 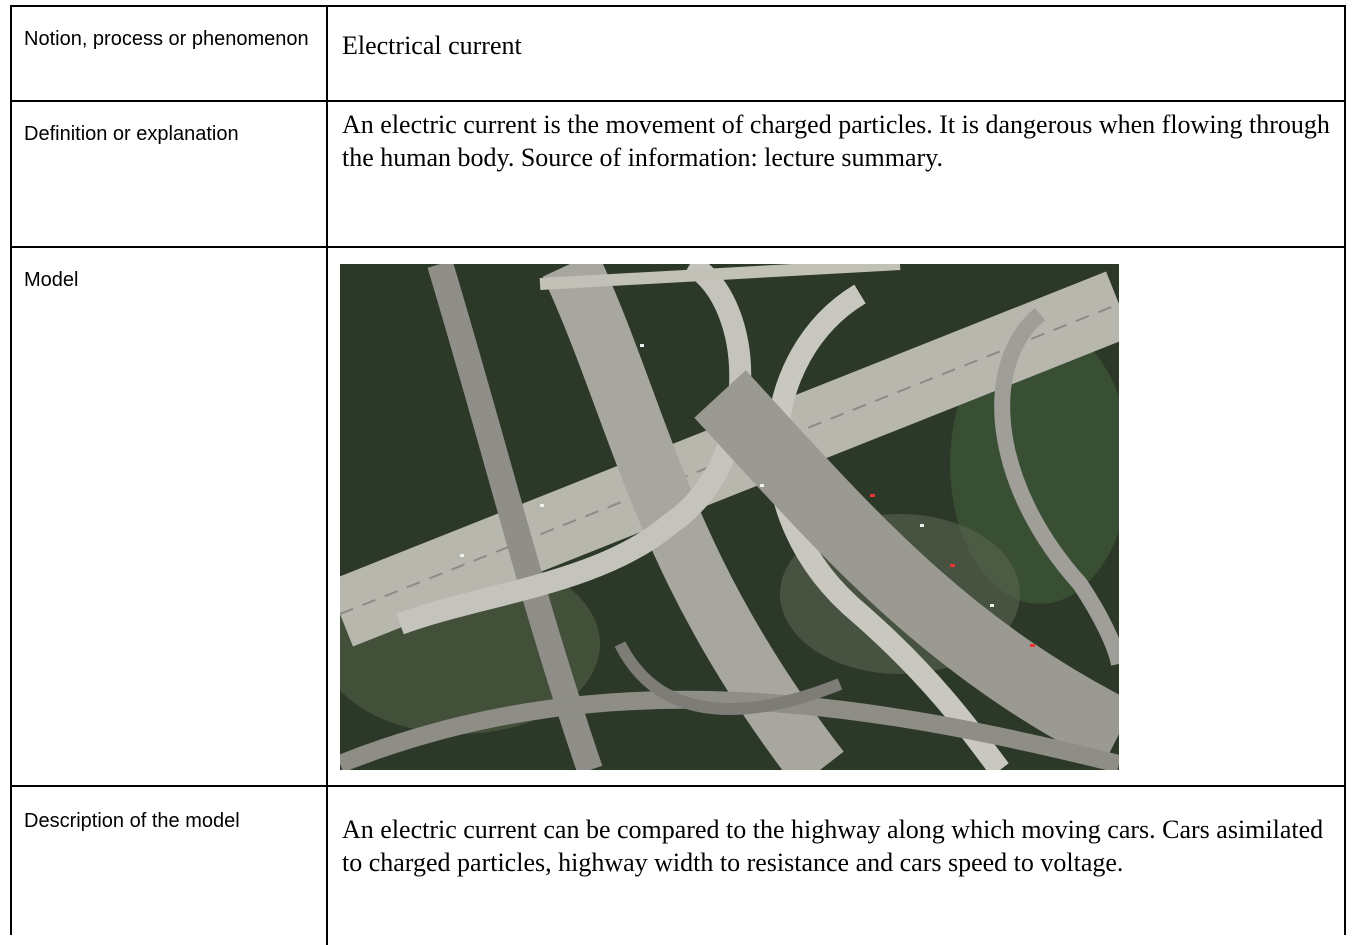 What do you see at coordinates (432, 45) in the screenshot?
I see `row-content: Electrical current` at bounding box center [432, 45].